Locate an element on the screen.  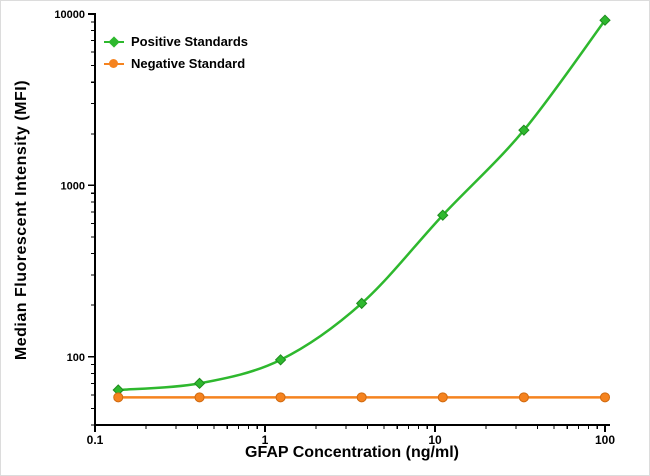
svg-text: 10 is located at coordinates (435, 440).